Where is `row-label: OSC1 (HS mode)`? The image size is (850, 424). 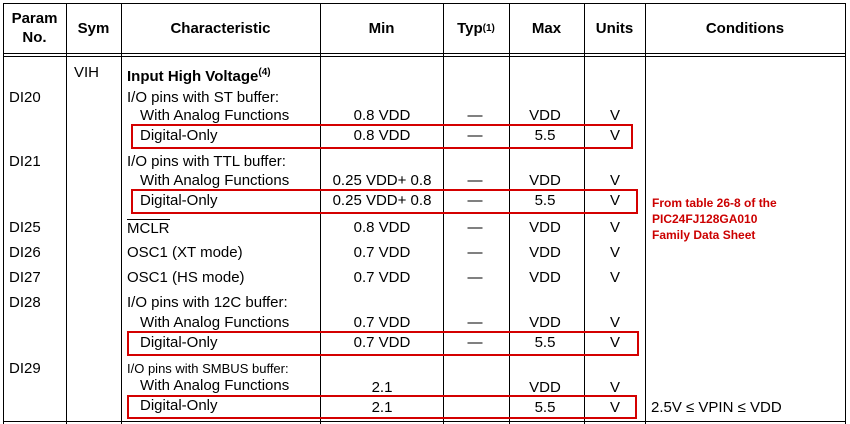 row-label: OSC1 (HS mode) is located at coordinates (186, 277).